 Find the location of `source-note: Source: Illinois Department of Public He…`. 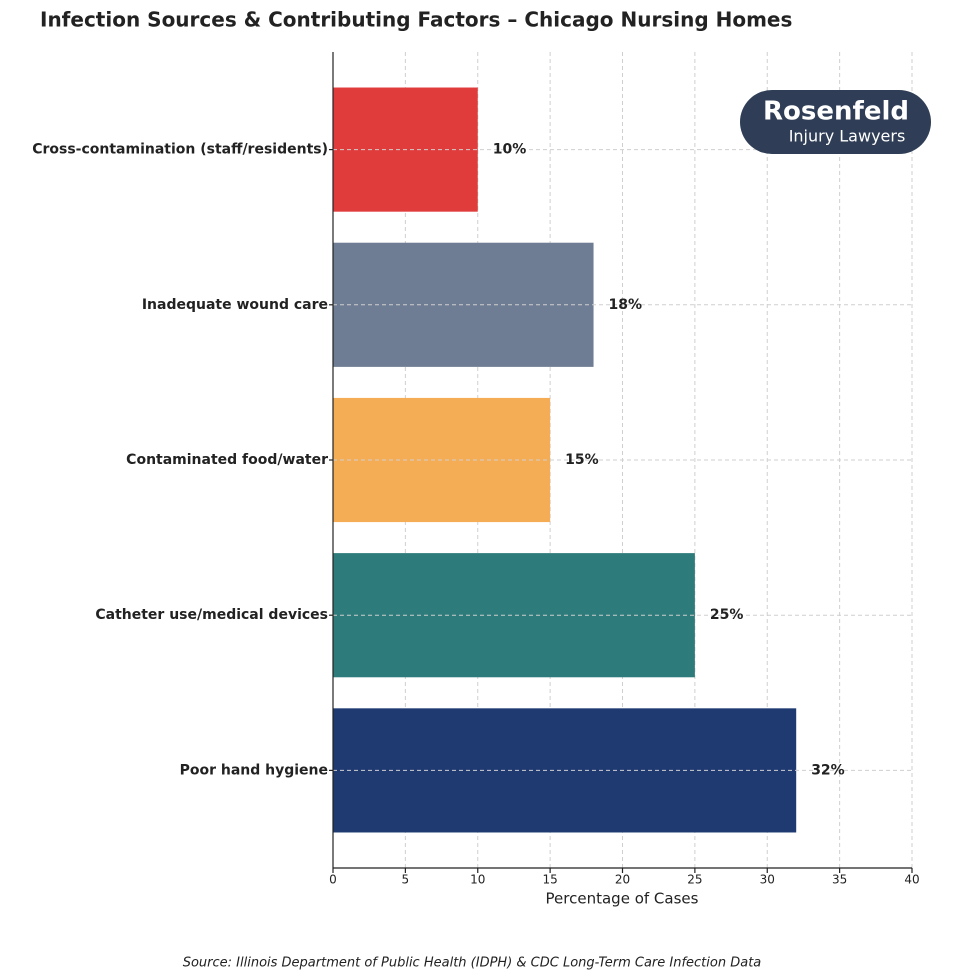

source-note: Source: Illinois Department of Public He… is located at coordinates (472, 963).